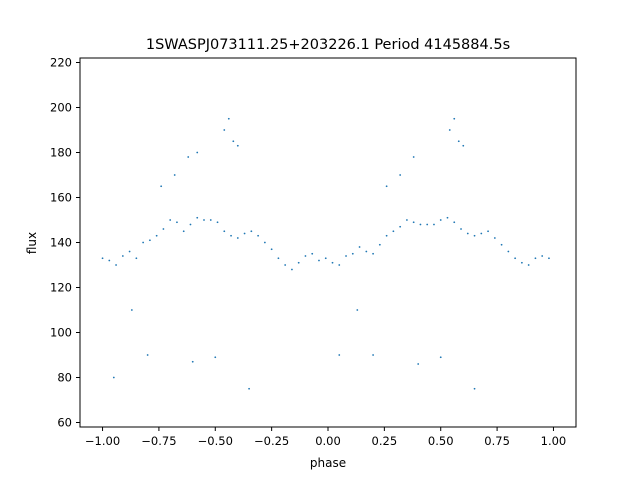 This screenshot has width=640, height=484. What do you see at coordinates (102, 441) in the screenshot?
I see `x-tick-label: −1.00` at bounding box center [102, 441].